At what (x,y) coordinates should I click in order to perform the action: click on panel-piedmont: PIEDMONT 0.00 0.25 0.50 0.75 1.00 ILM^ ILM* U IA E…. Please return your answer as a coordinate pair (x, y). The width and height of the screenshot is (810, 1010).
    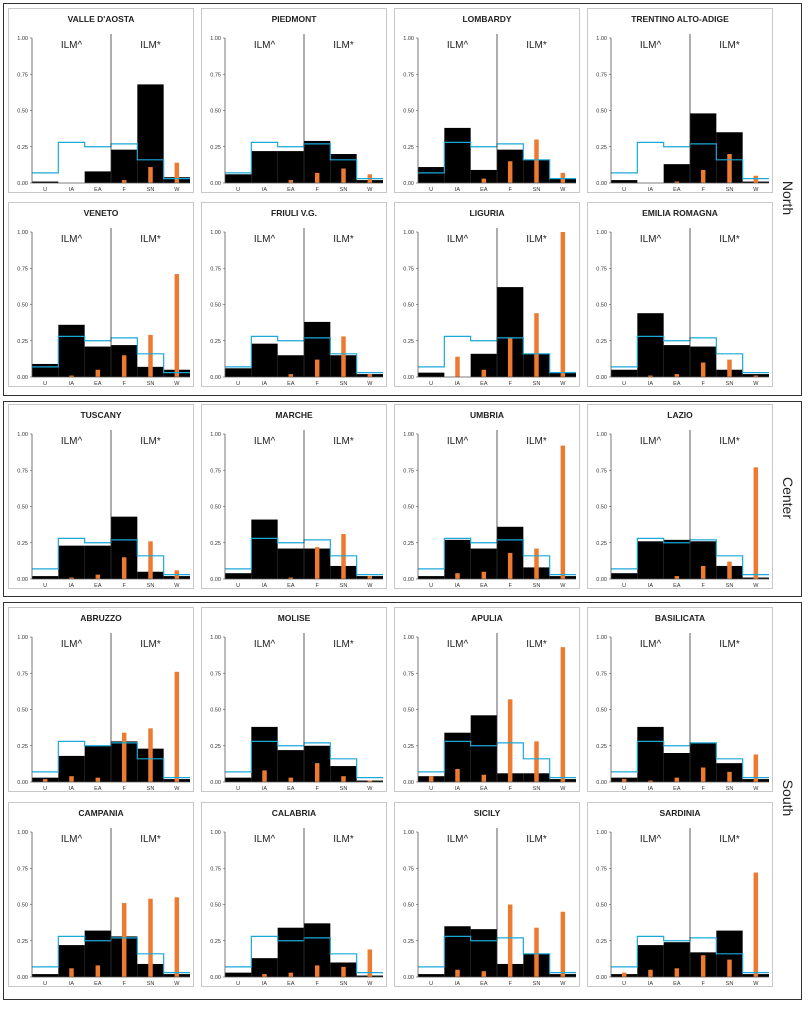
    Looking at the image, I should click on (294, 100).